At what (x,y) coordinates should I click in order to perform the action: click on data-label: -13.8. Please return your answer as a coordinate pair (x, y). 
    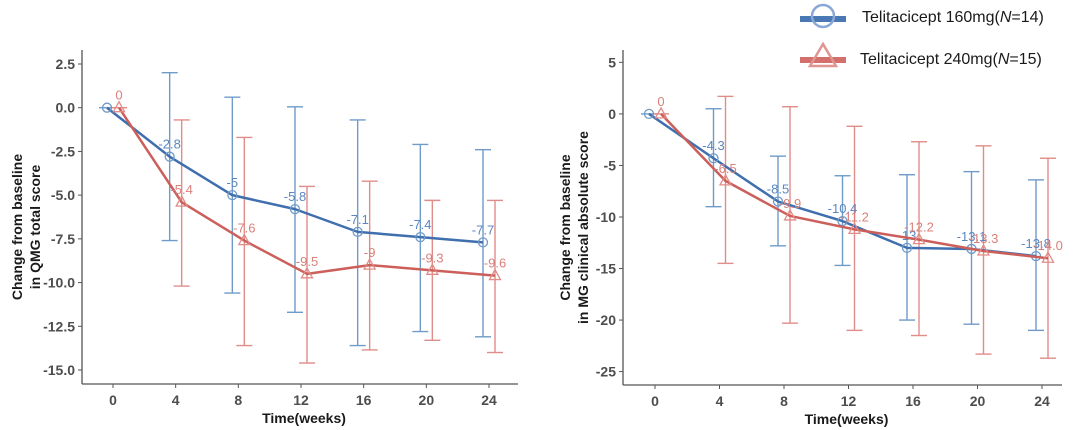
    Looking at the image, I should click on (1036, 243).